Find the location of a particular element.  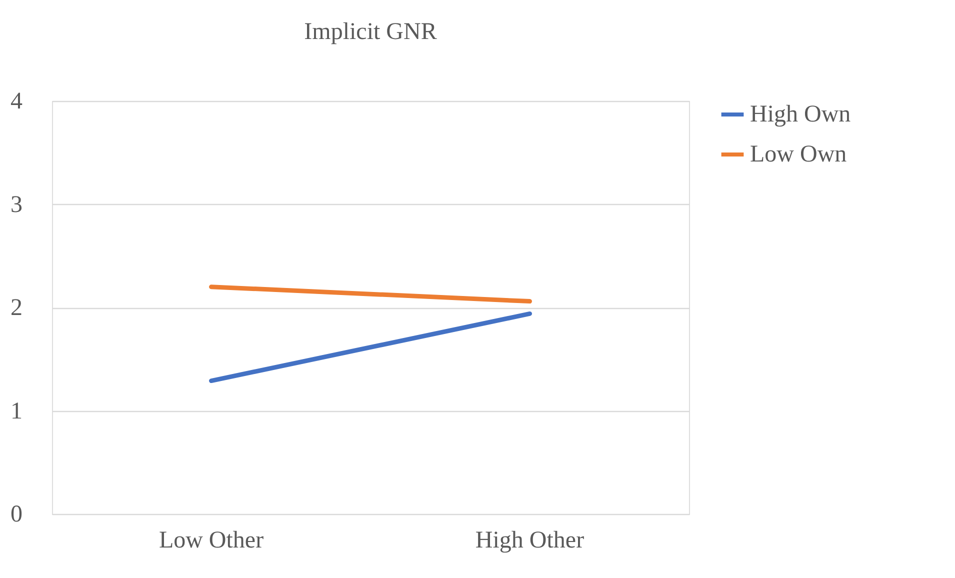

y-tick-label: 2 is located at coordinates (16, 308).